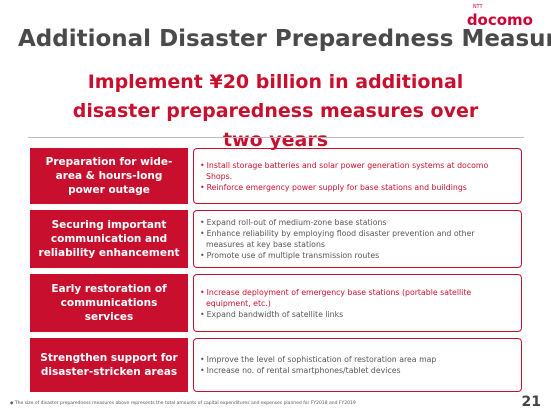  Describe the element at coordinates (276, 137) in the screenshot. I see `divider` at that location.